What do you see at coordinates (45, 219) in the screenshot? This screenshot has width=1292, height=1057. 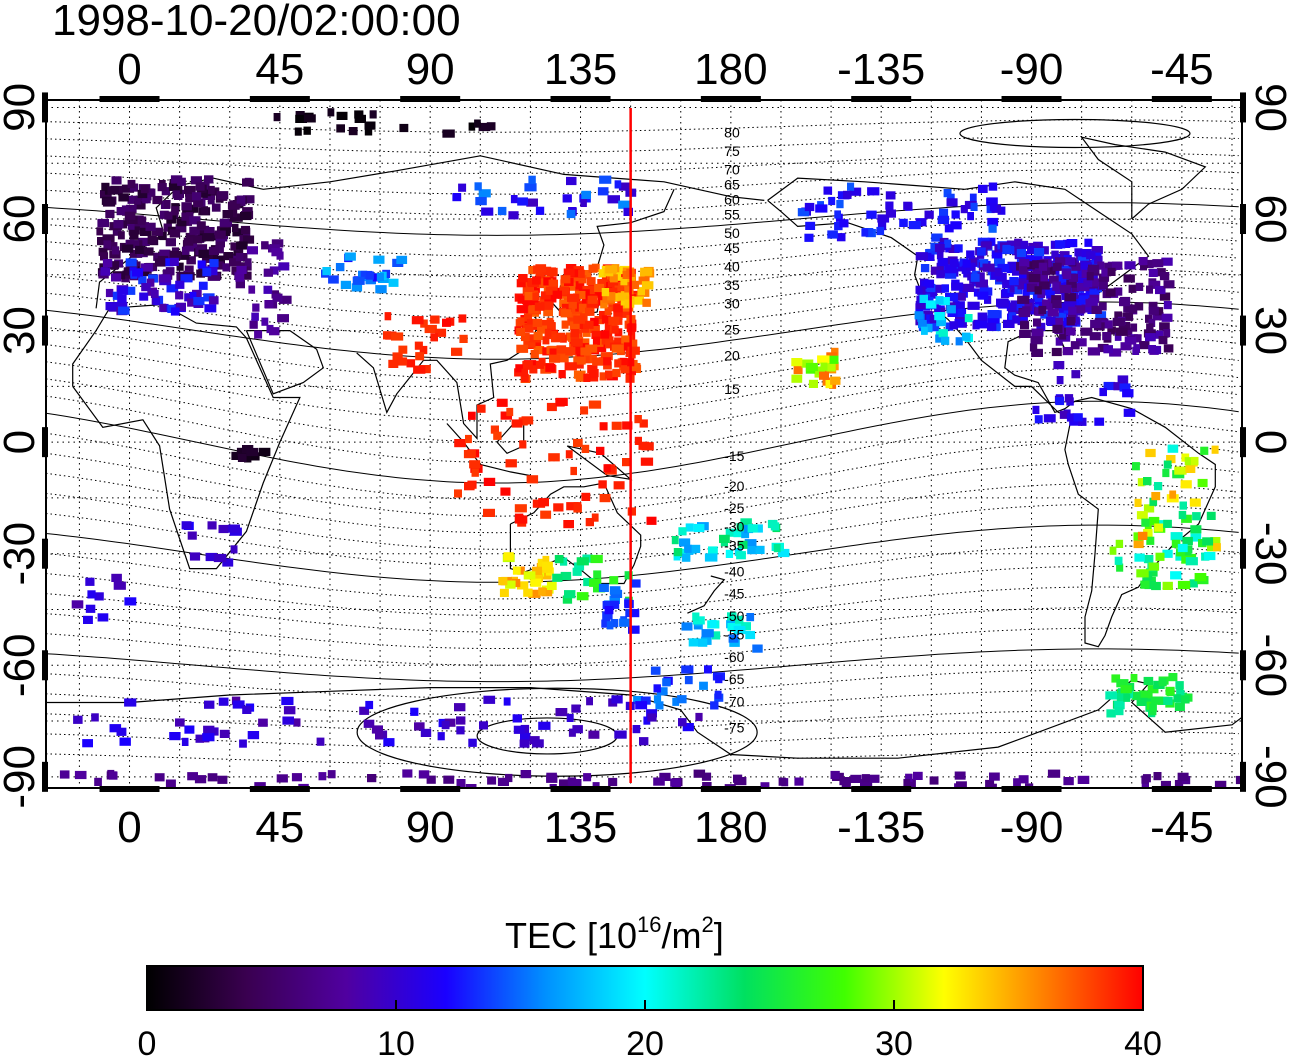 I see `left-tick-bar` at bounding box center [45, 219].